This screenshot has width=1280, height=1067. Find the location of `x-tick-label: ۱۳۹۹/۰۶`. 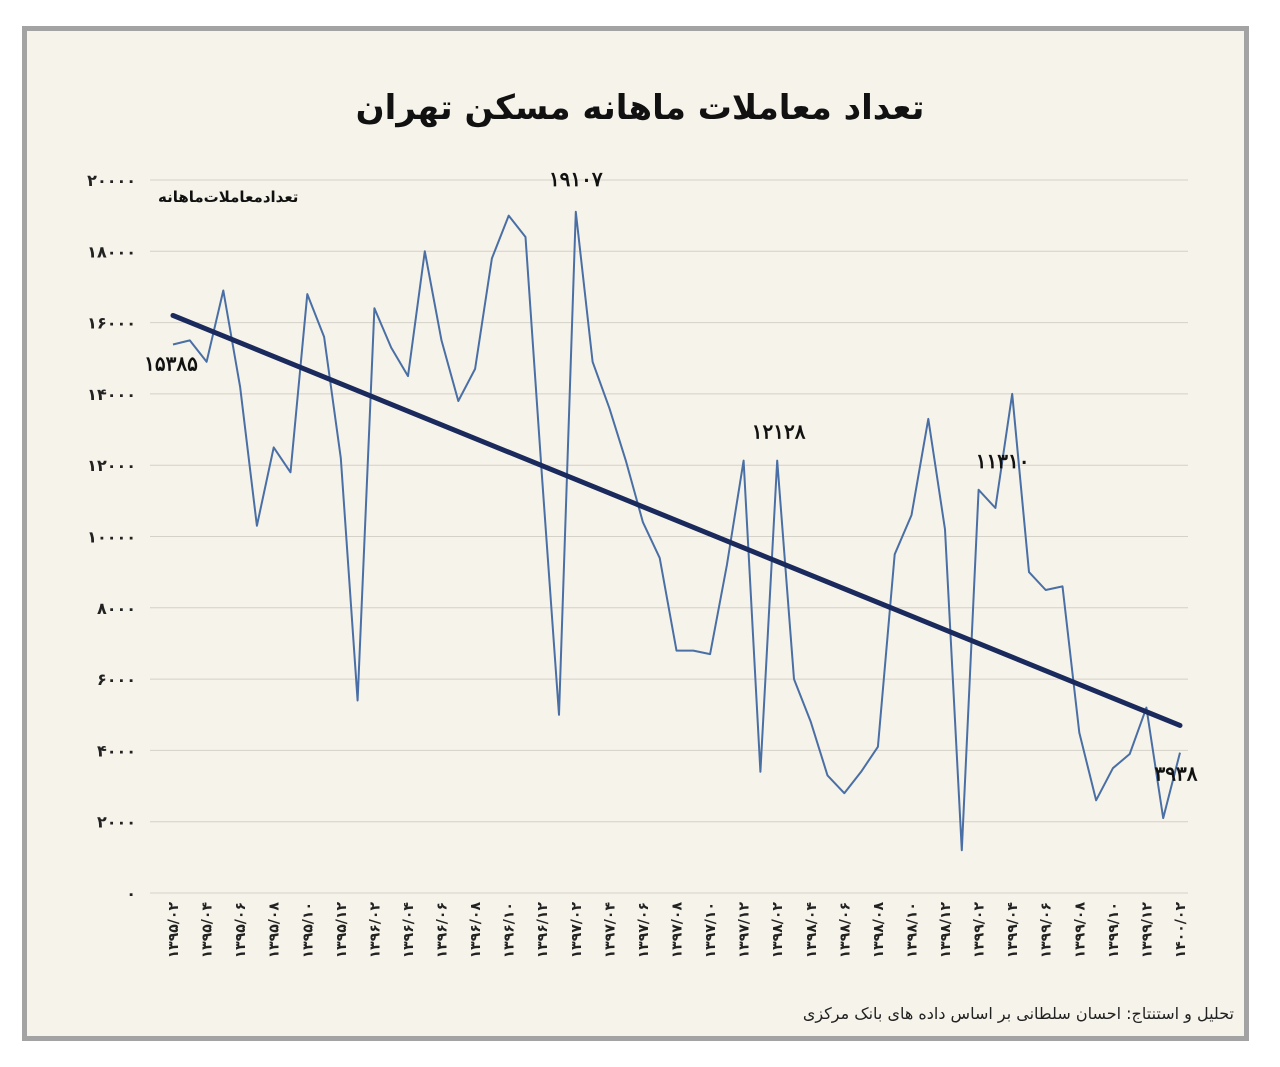

x-tick-label: ۱۳۹۹/۰۶ is located at coordinates (1047, 930).